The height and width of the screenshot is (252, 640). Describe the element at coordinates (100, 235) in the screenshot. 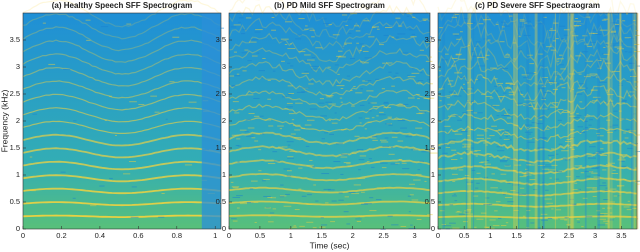

I see `x-tick-label: 0.4` at that location.